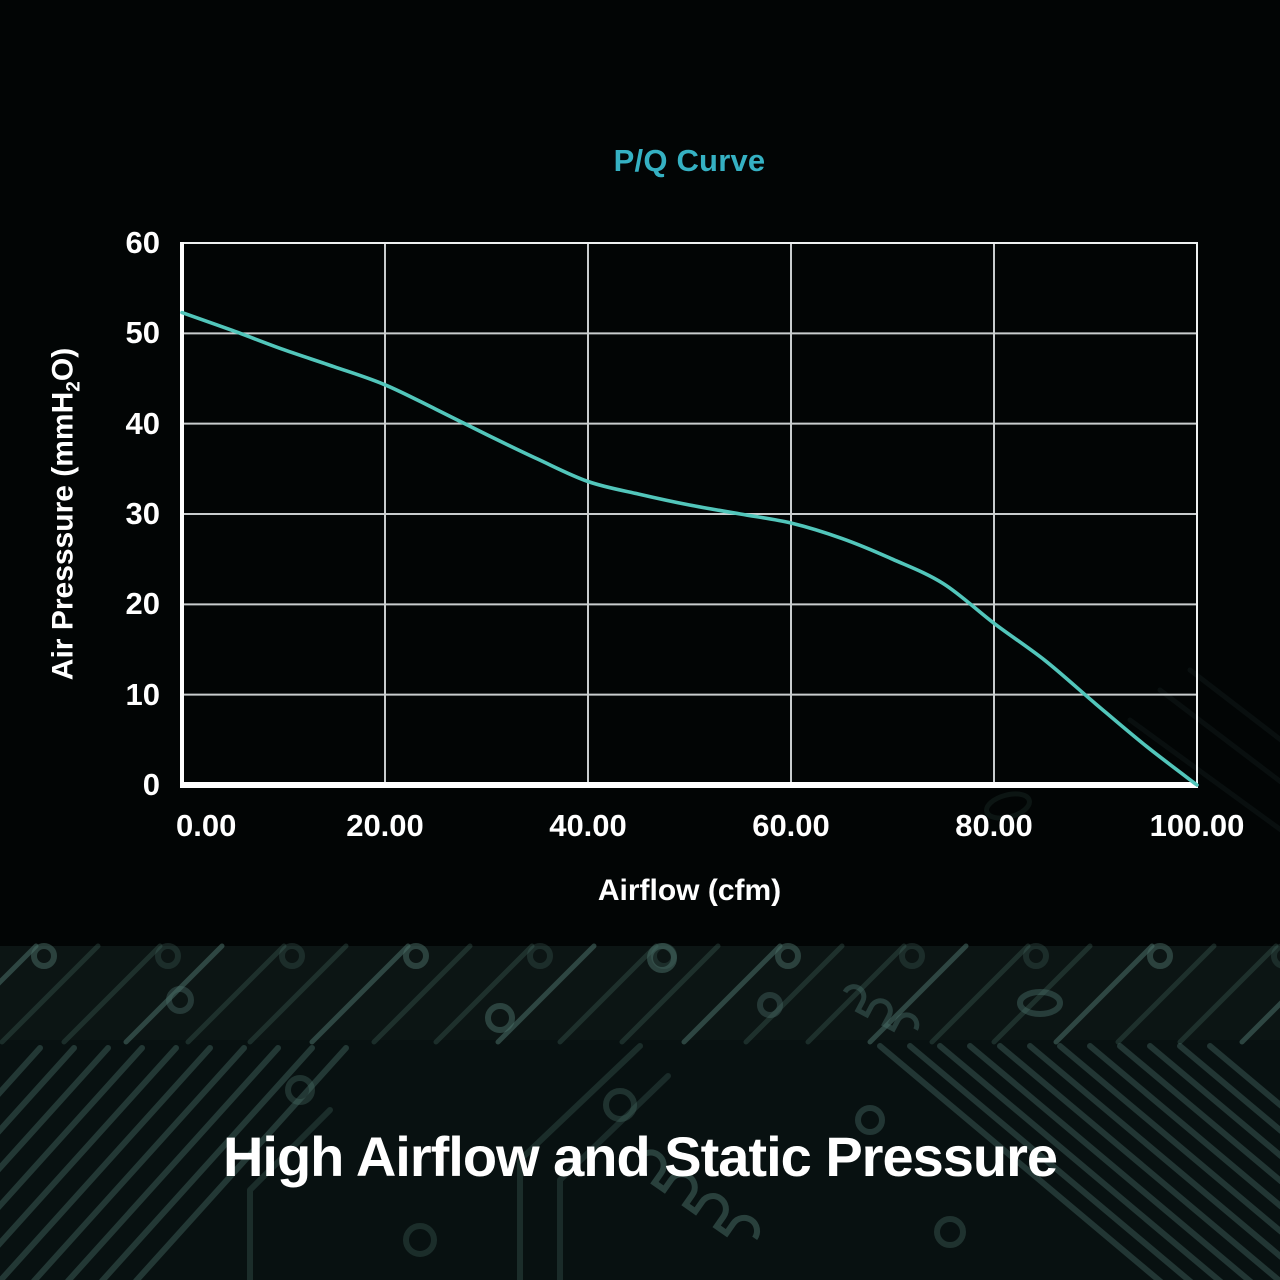 The width and height of the screenshot is (1280, 1280). What do you see at coordinates (640, 993) in the screenshot?
I see `circuit-band` at bounding box center [640, 993].